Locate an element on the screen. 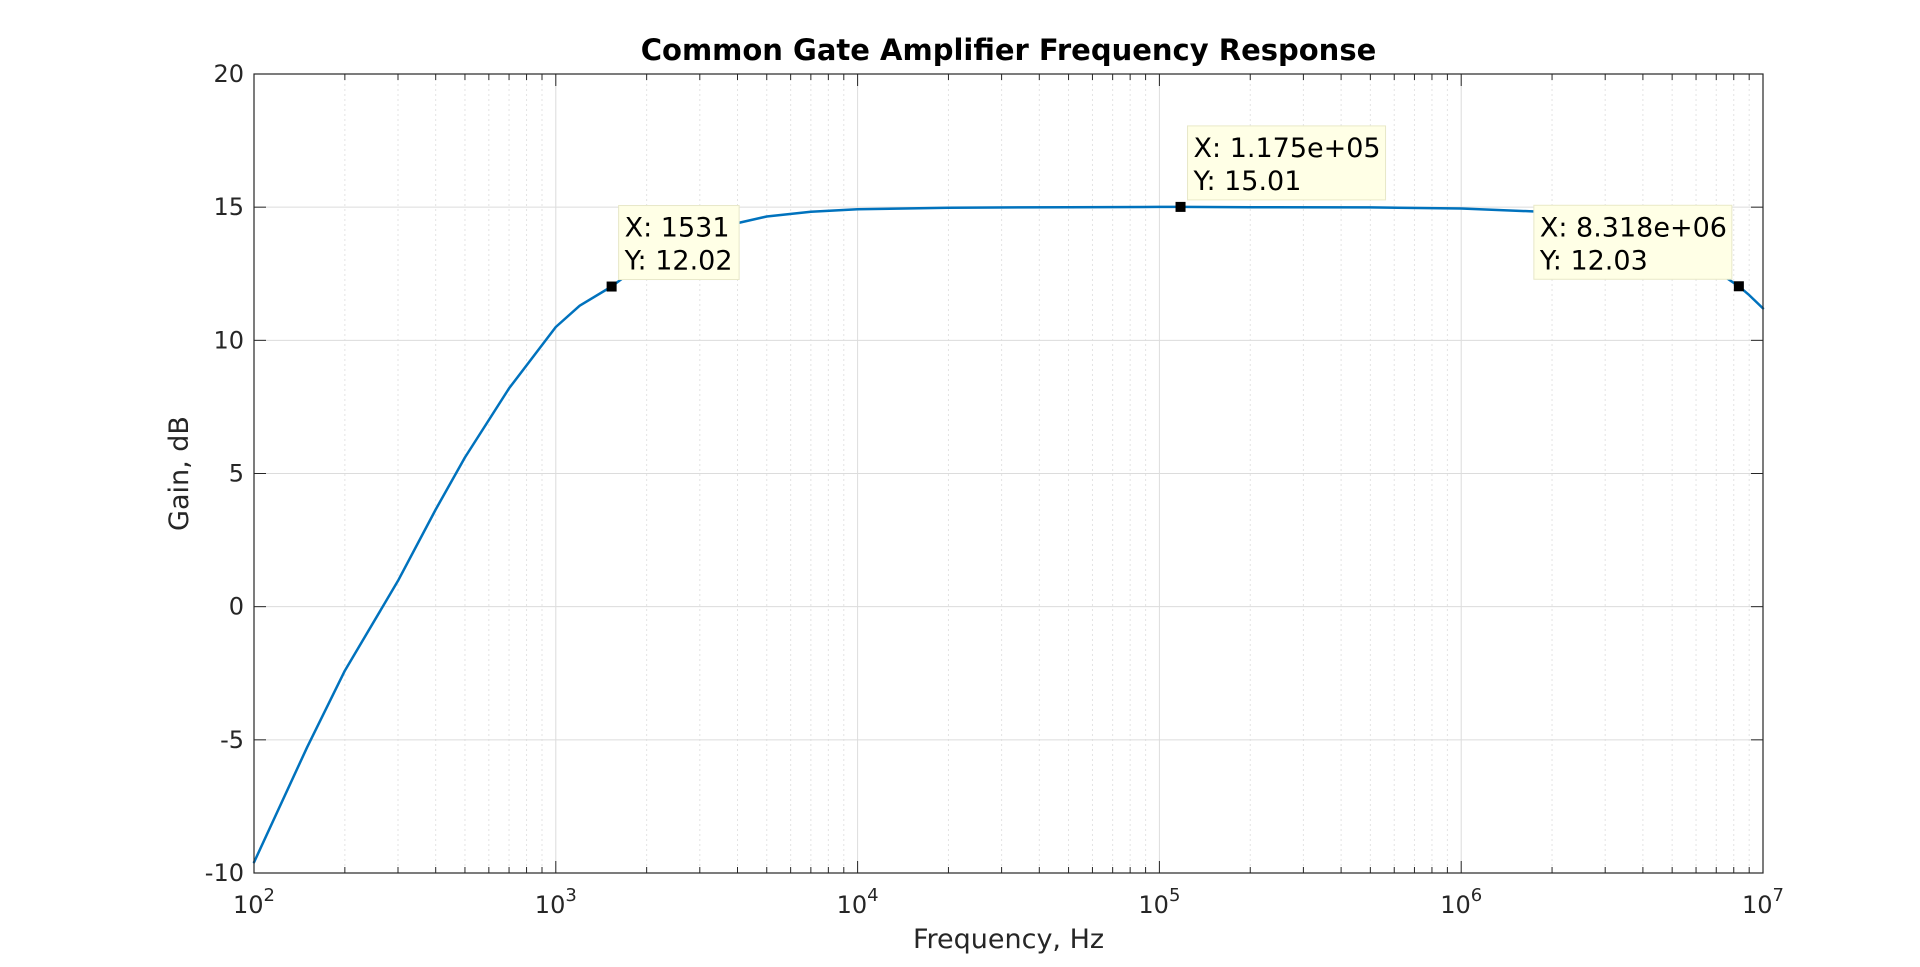 The width and height of the screenshot is (1920, 967). data-tip: X: 8.318e+06Y: 12.03 is located at coordinates (1638, 248).